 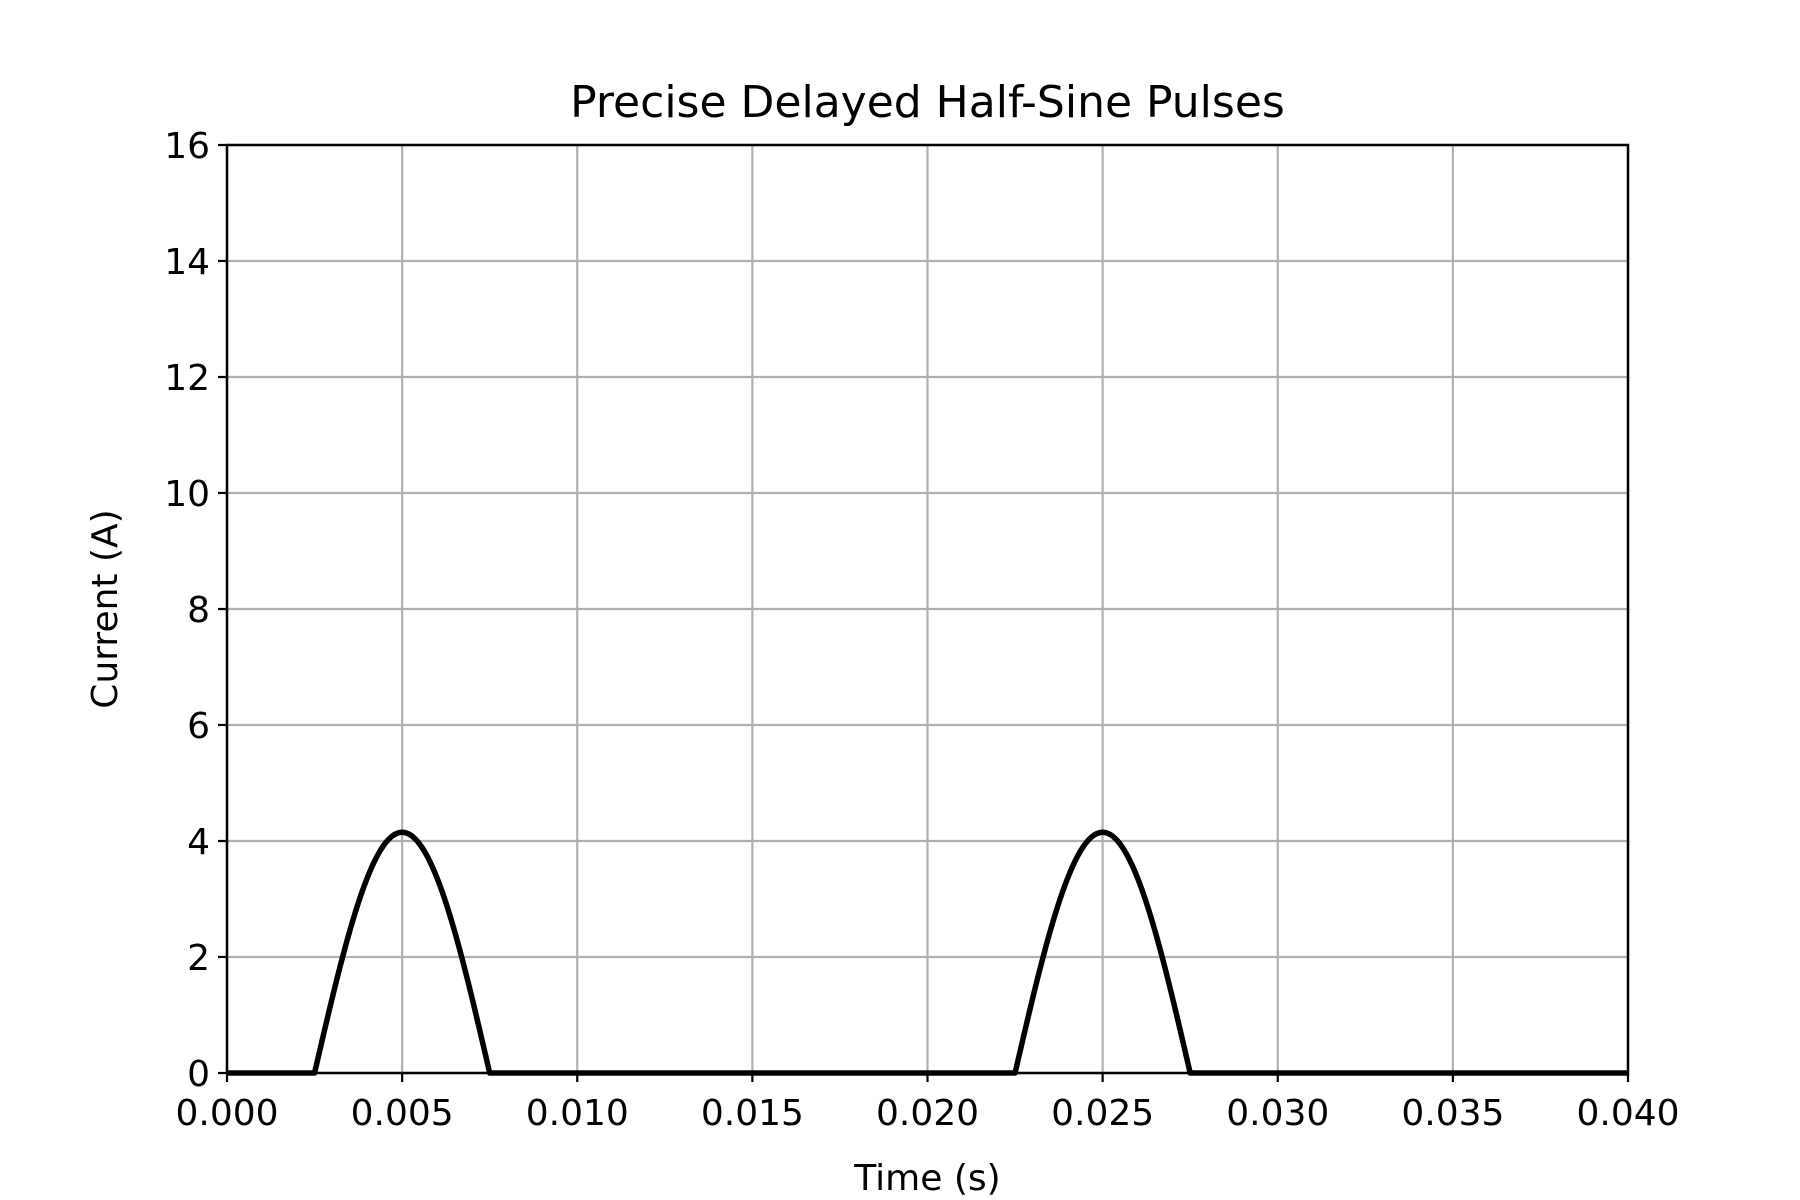 What do you see at coordinates (198, 726) in the screenshot?
I see `y-tick-label: 6` at bounding box center [198, 726].